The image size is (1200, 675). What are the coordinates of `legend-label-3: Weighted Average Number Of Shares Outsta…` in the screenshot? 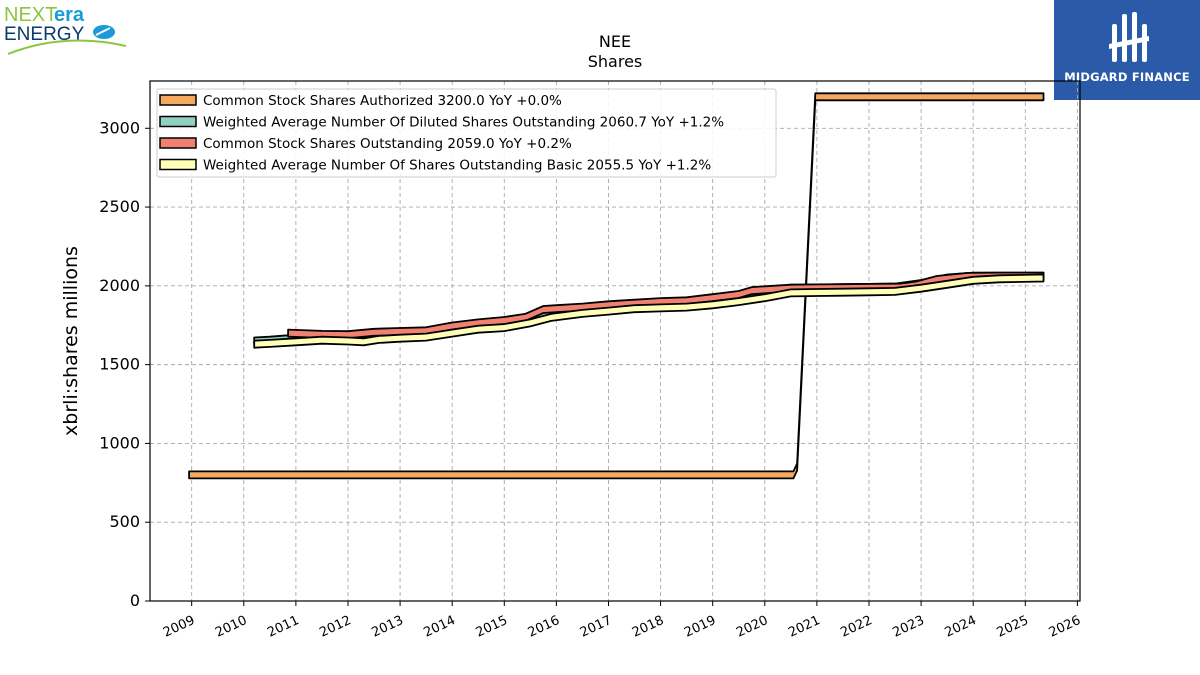 It's located at (457, 166).